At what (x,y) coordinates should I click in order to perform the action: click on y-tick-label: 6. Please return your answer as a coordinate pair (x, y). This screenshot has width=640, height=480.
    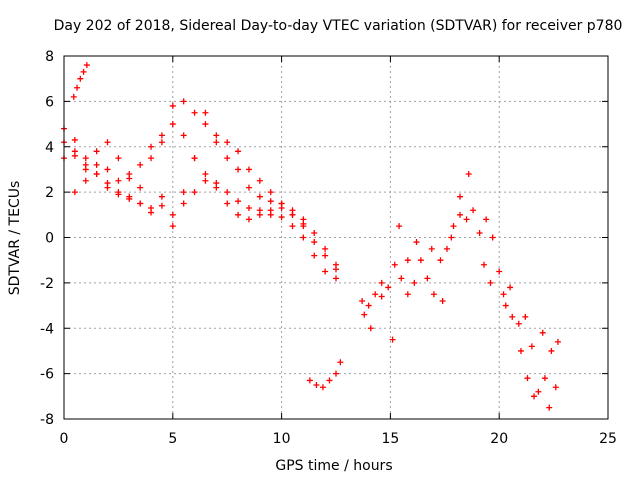
    Looking at the image, I should click on (49, 102).